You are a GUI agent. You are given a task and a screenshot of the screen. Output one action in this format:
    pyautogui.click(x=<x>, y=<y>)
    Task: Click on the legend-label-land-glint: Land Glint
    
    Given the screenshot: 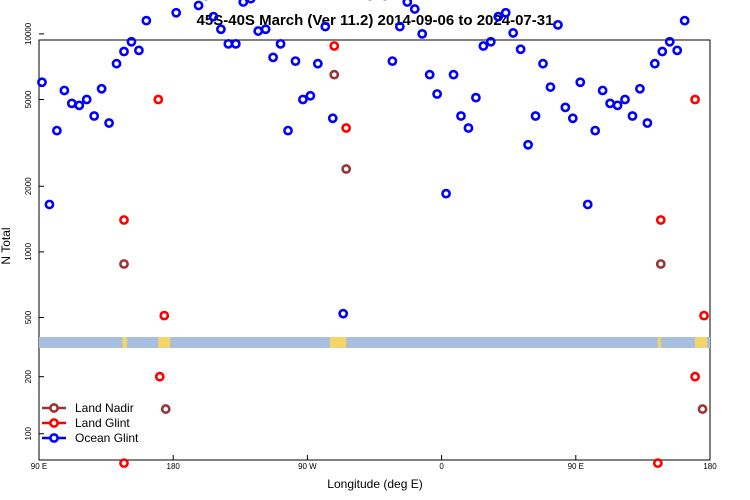 What is the action you would take?
    pyautogui.click(x=102, y=423)
    